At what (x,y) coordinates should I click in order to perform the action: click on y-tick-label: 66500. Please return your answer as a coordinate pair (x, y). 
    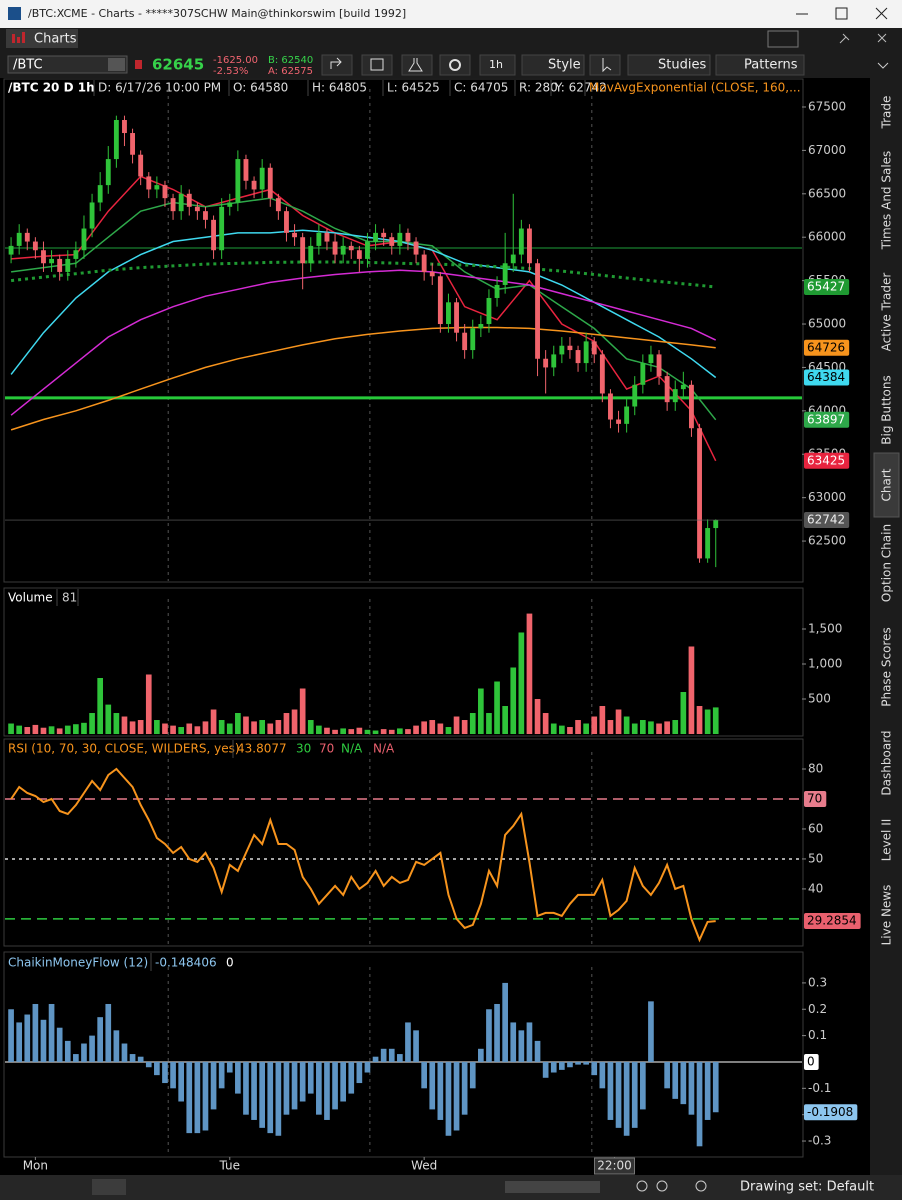
    Looking at the image, I should click on (827, 193).